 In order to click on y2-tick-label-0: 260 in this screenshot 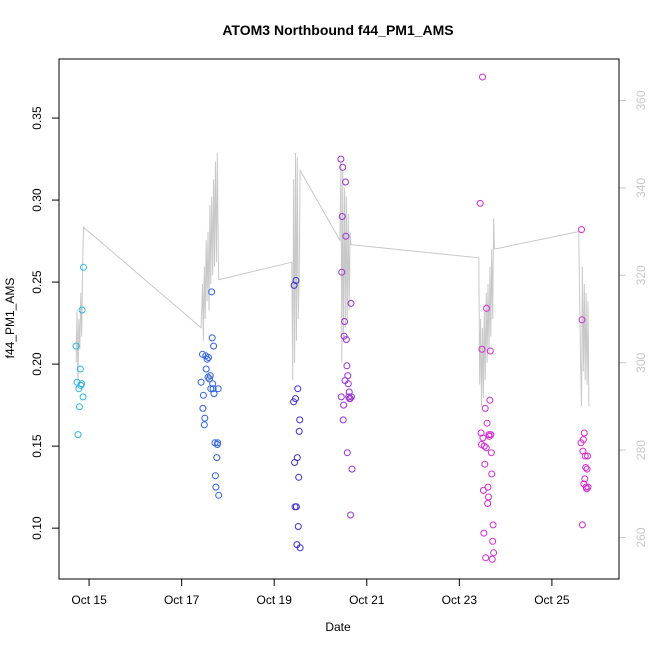, I will do `click(641, 537)`.